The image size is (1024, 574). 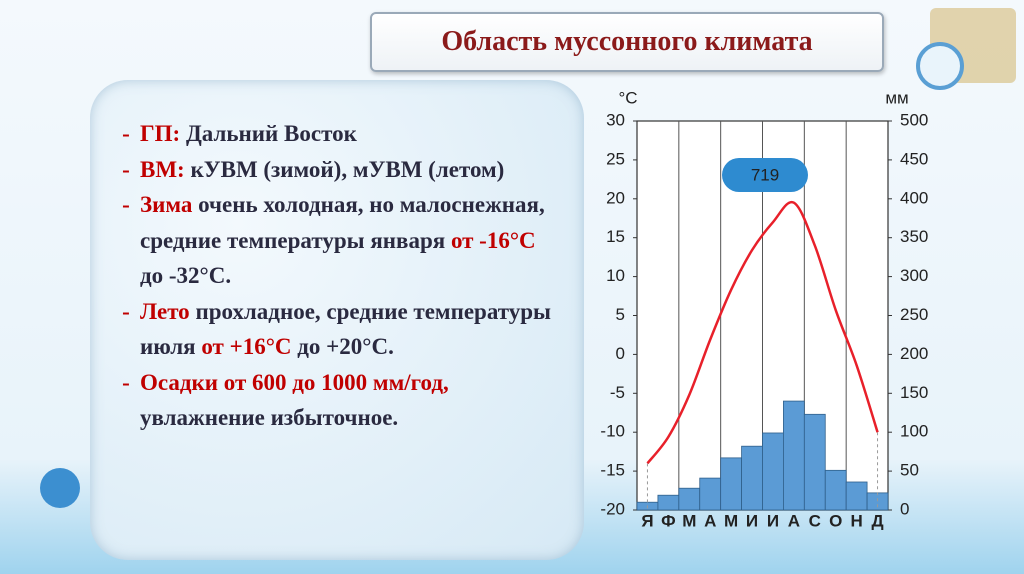 What do you see at coordinates (162, 169) in the screenshot?
I see `text-run: ВМ:` at bounding box center [162, 169].